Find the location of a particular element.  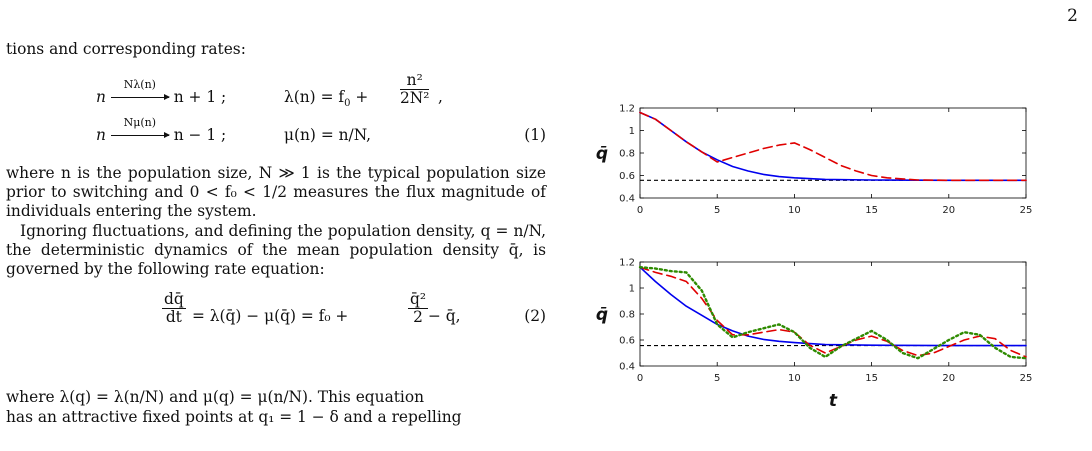

equation-1-row-2: n Nμ(n) n − 1 ; μ(n) = n/N, (1) is located at coordinates (276, 139).